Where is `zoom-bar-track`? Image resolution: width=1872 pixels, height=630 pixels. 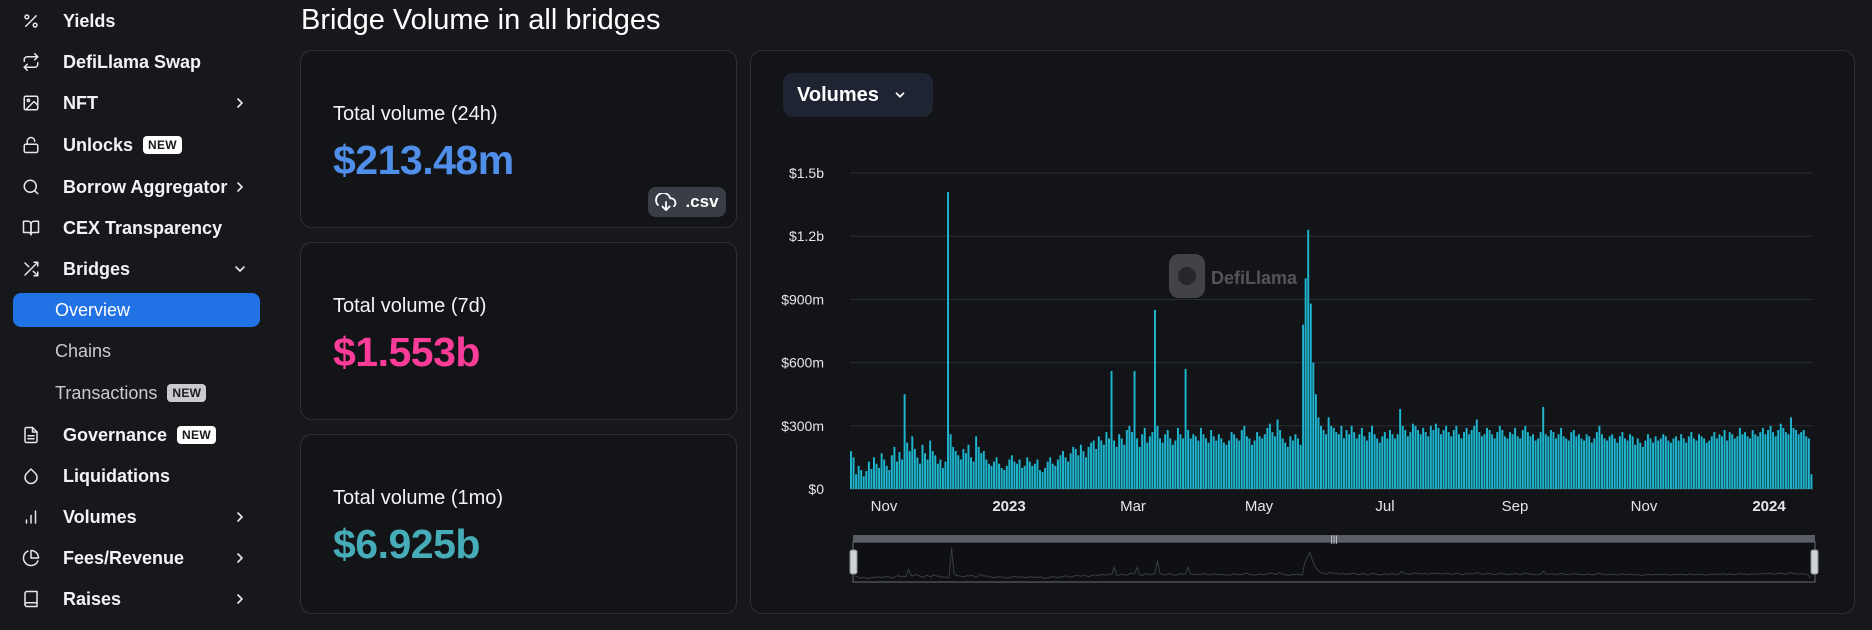 zoom-bar-track is located at coordinates (1334, 538).